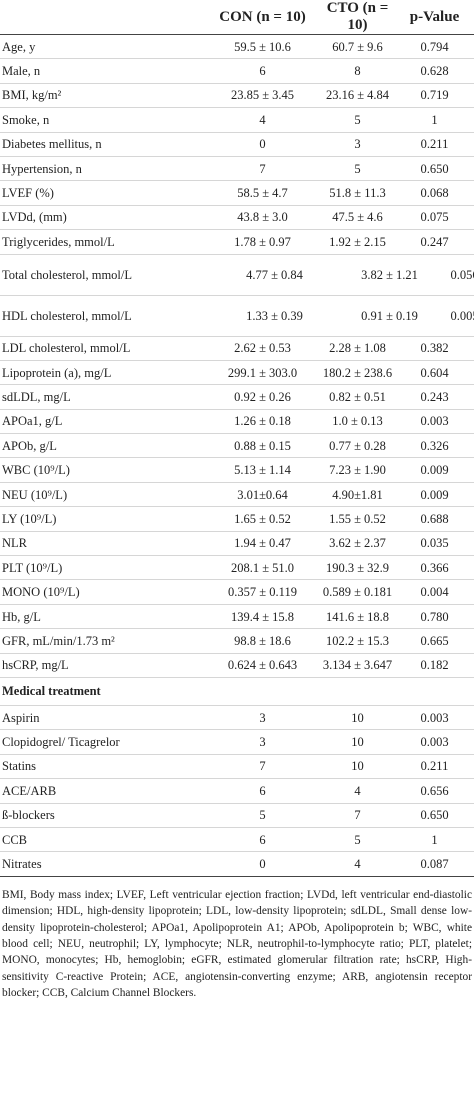  Describe the element at coordinates (434, 641) in the screenshot. I see `value-cell: 0.665` at that location.